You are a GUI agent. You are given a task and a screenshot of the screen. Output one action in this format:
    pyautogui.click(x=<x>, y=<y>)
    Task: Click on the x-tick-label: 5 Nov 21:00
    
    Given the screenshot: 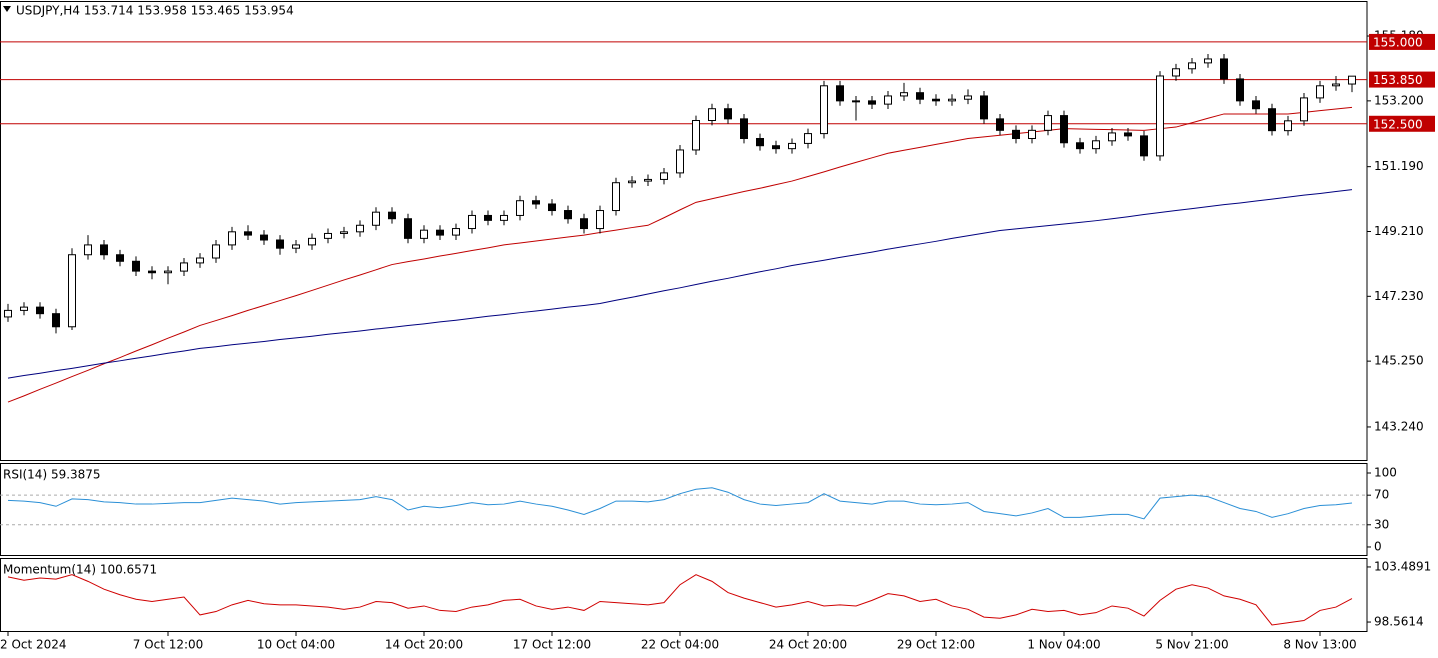 What is the action you would take?
    pyautogui.click(x=1191, y=645)
    